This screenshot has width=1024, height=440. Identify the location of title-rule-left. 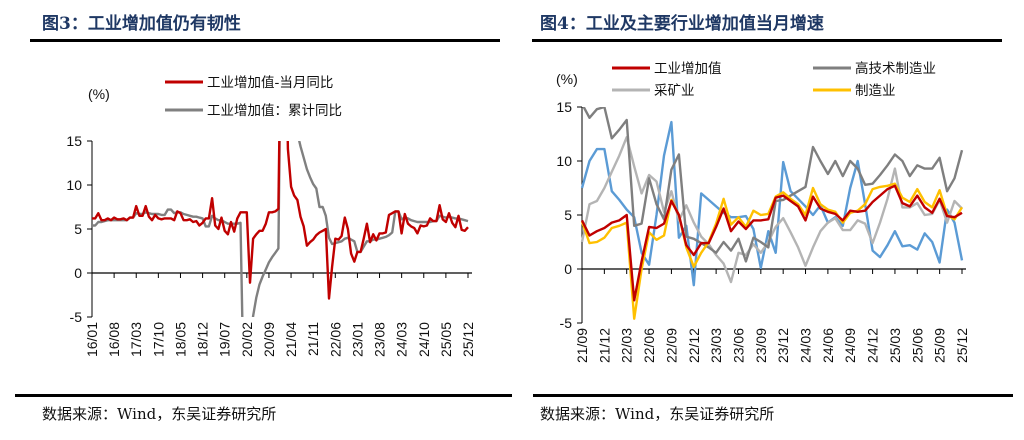
(265, 40).